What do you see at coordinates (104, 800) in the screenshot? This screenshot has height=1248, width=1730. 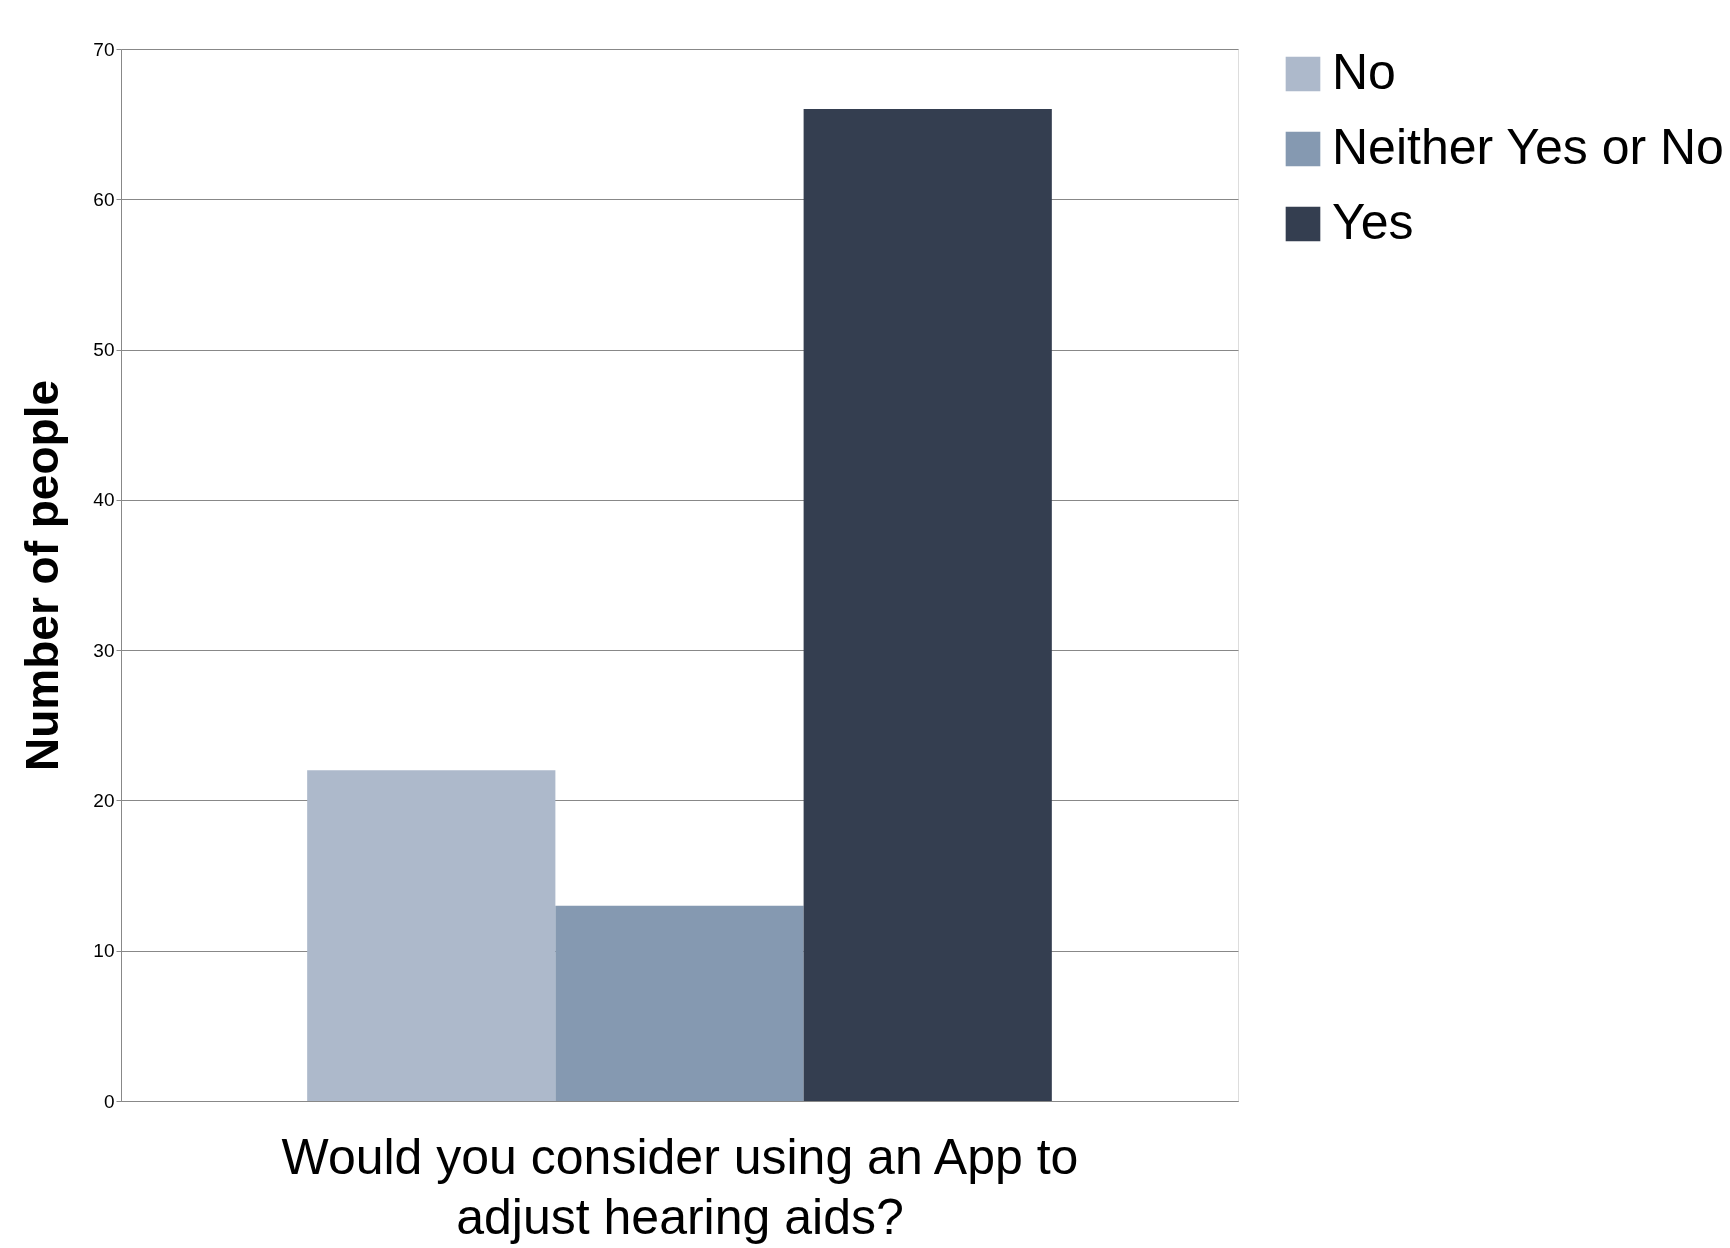 I see `y-tick-label: 20` at bounding box center [104, 800].